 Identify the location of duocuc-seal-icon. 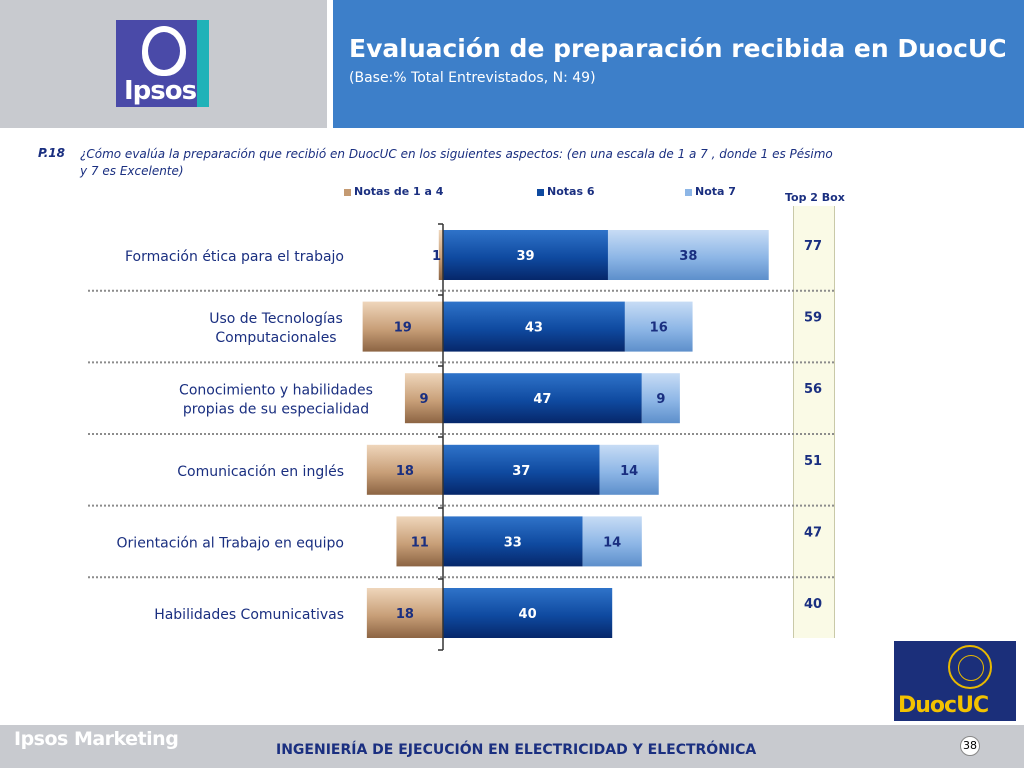
(970, 667).